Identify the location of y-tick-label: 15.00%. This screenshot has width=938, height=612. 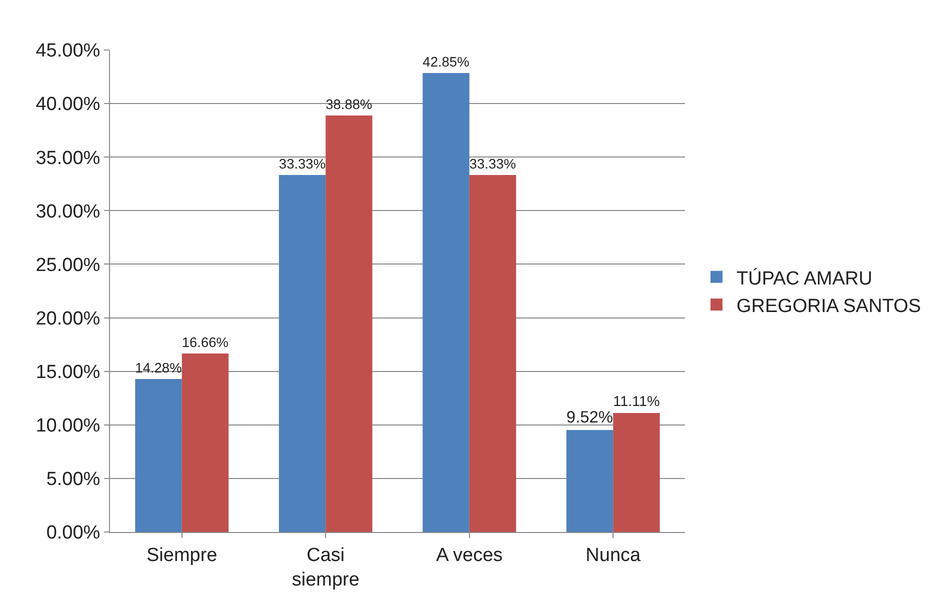
(68, 372).